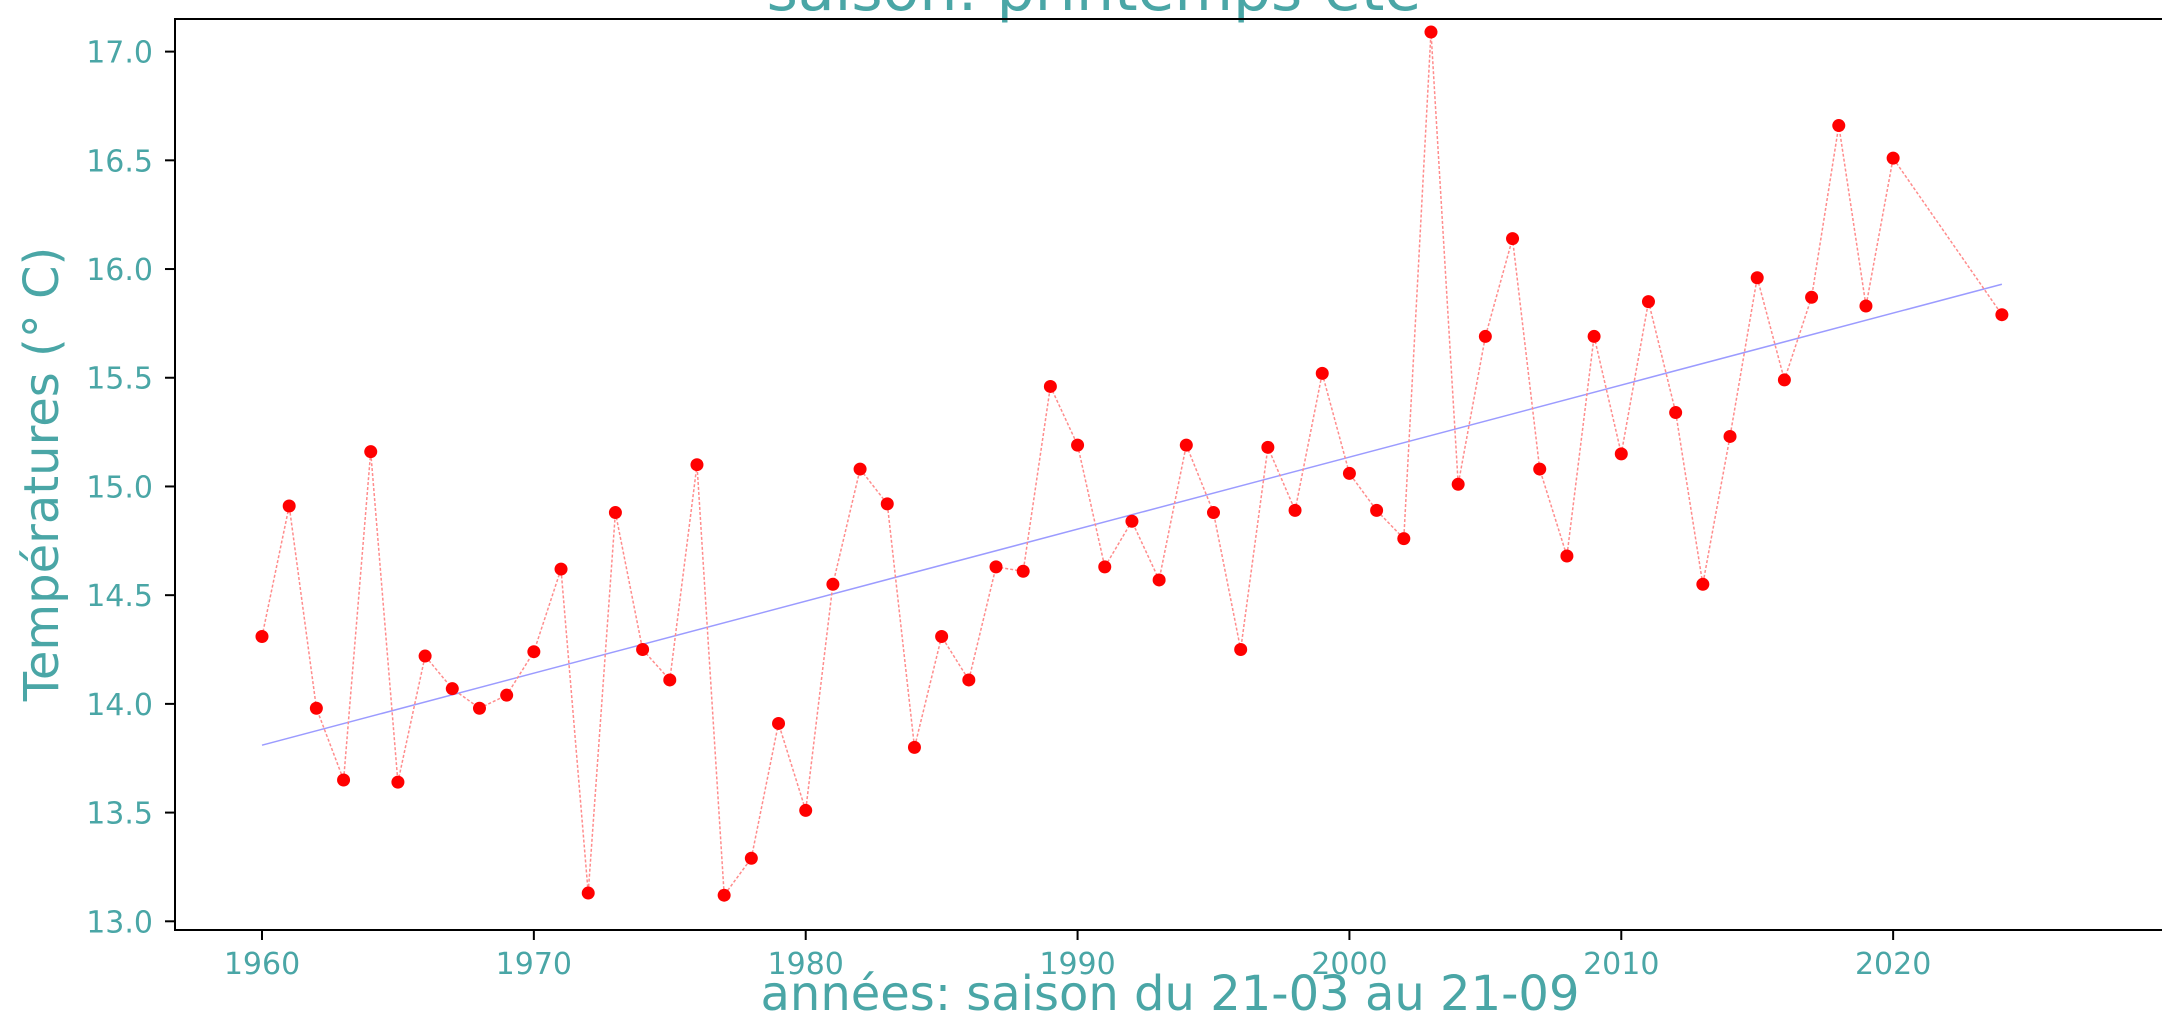 Image resolution: width=2162 pixels, height=1028 pixels. What do you see at coordinates (119, 161) in the screenshot?
I see `y-tick-label: 16.5` at bounding box center [119, 161].